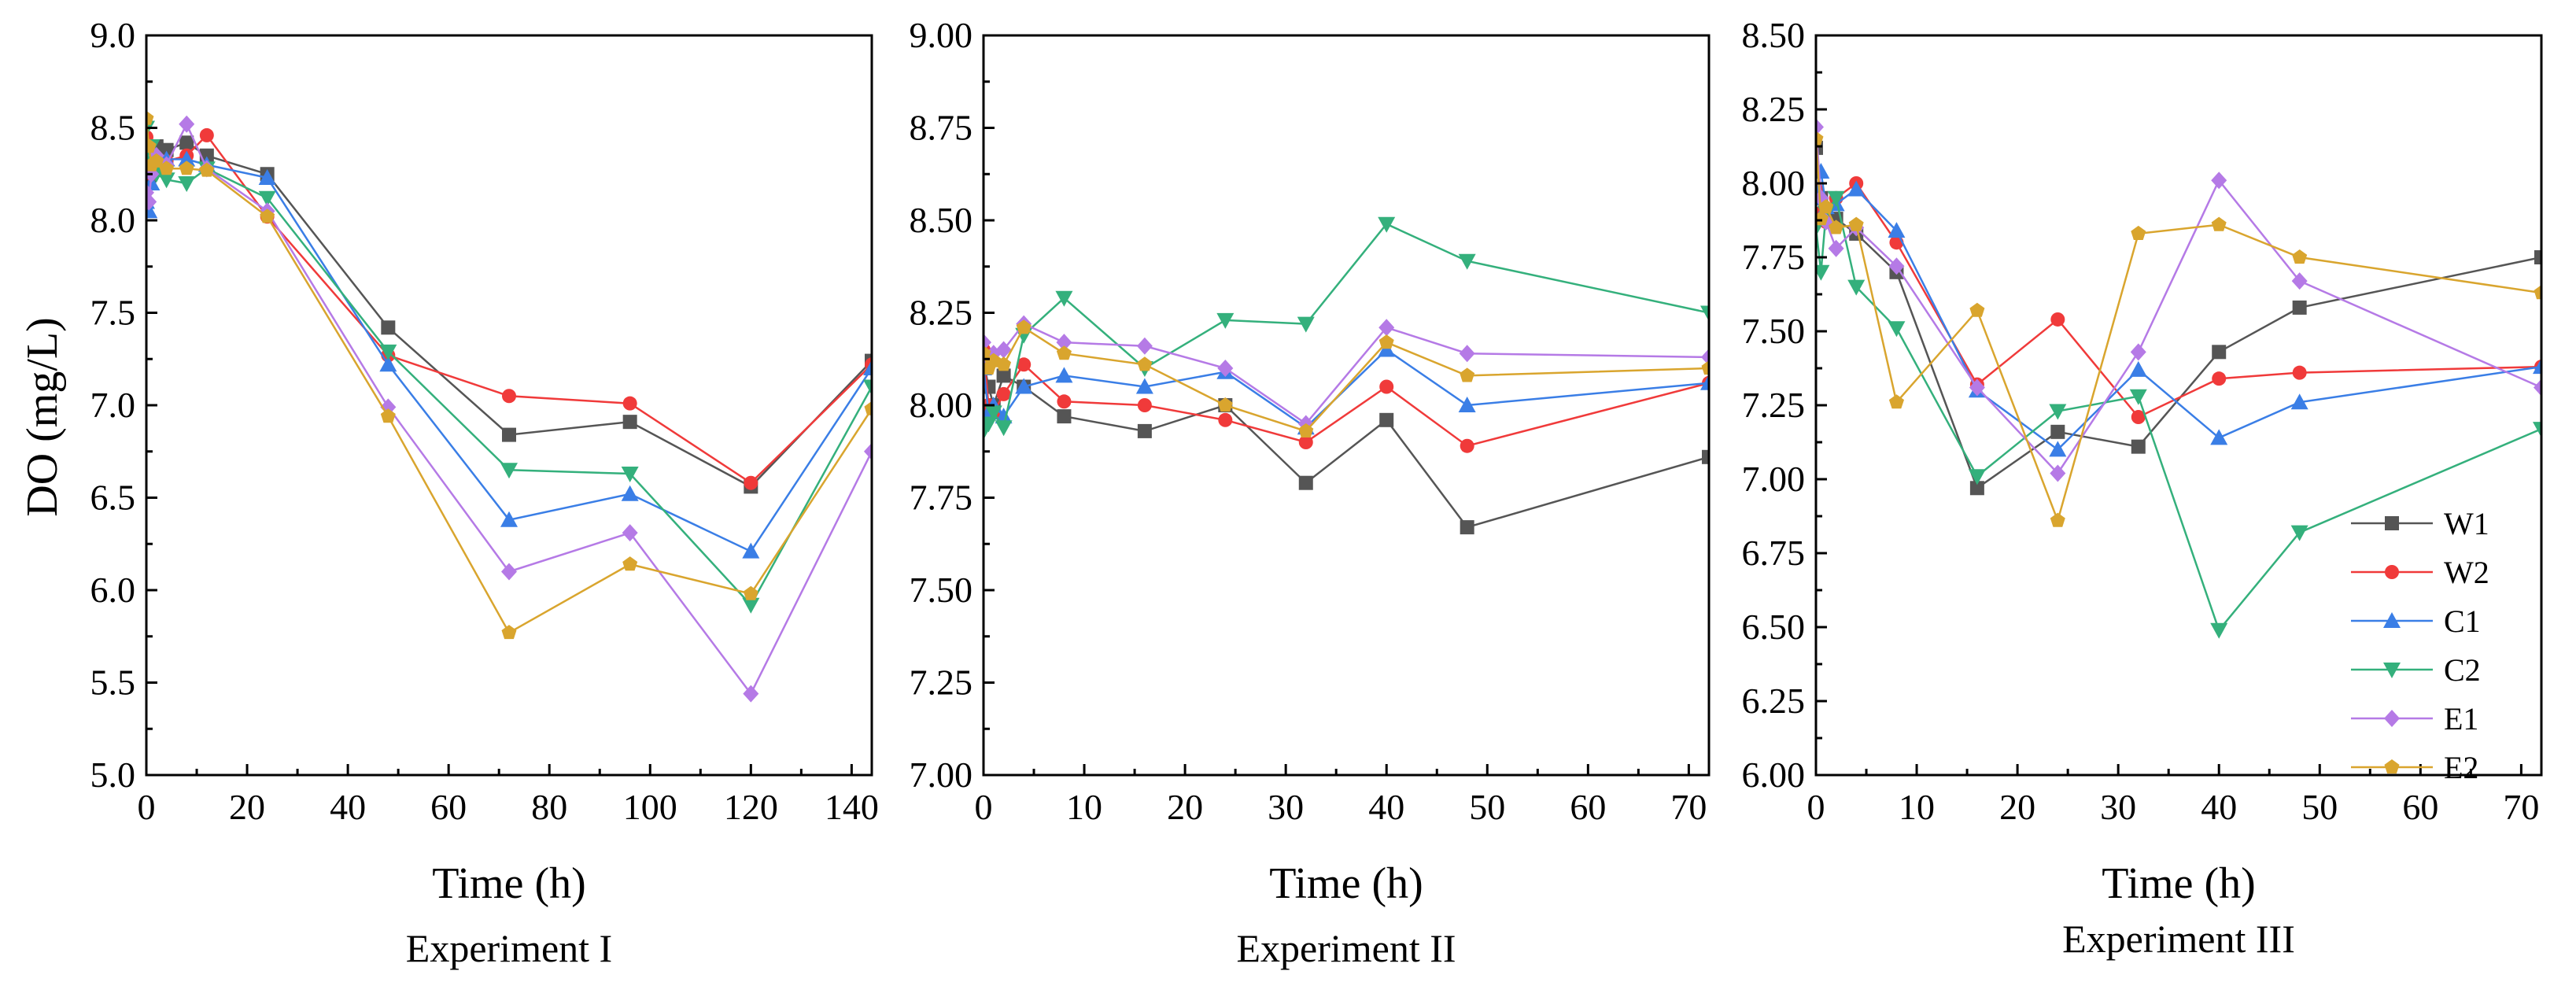  I want to click on series-line-w1, so click(2178, 318).